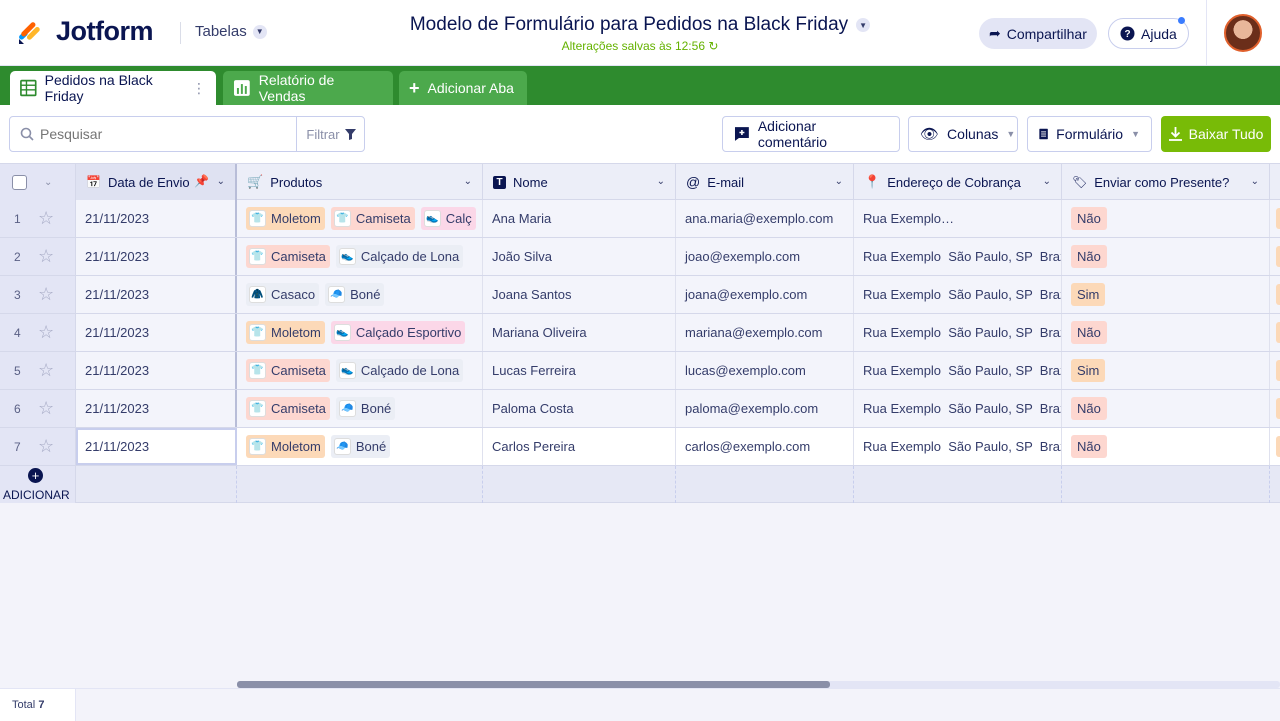 Image resolution: width=1280 pixels, height=721 pixels. What do you see at coordinates (1166, 294) in the screenshot?
I see `cell-gift: Sim` at bounding box center [1166, 294].